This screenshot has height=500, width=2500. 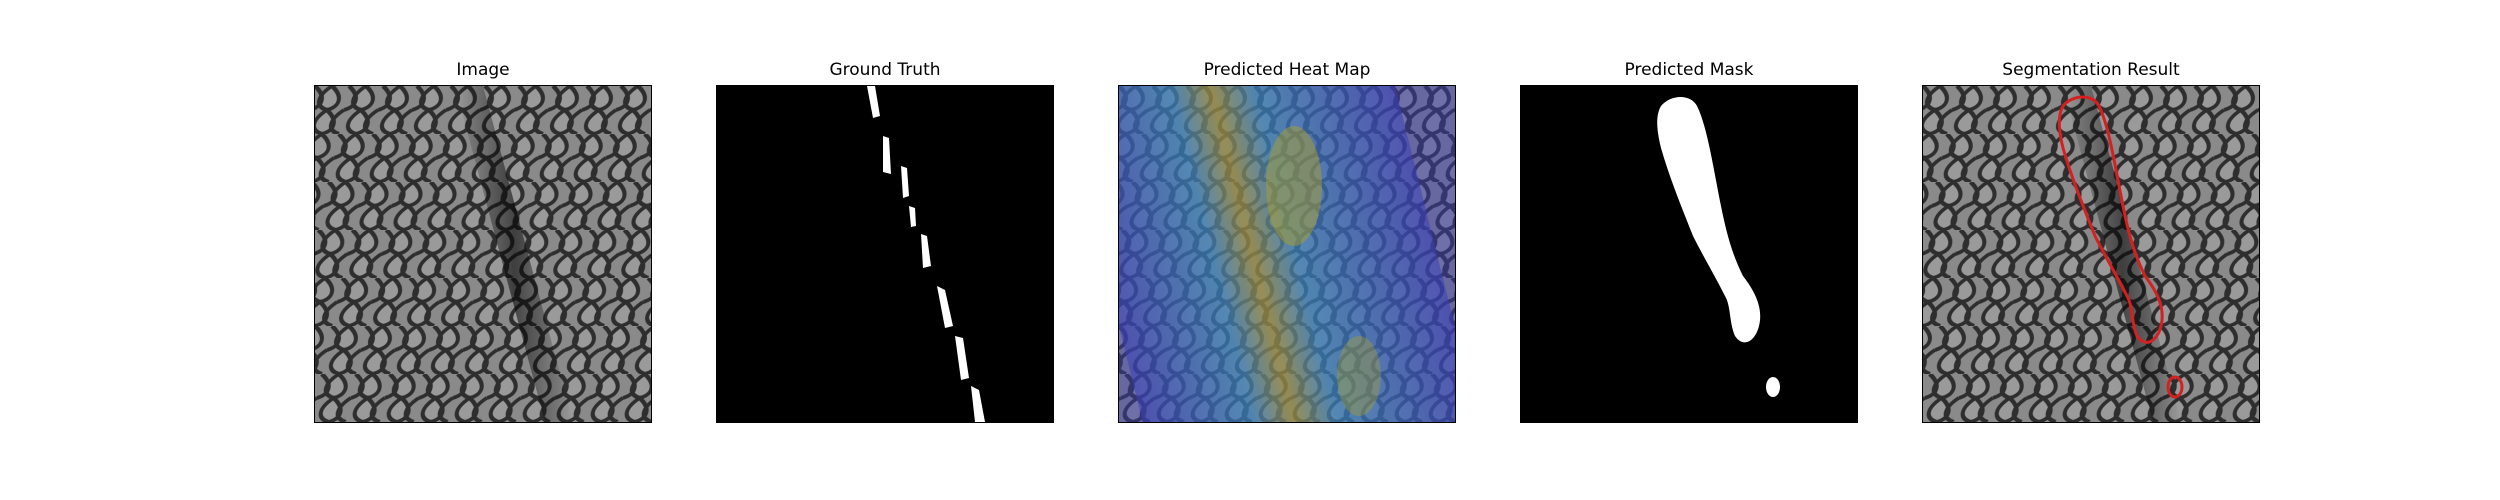 What do you see at coordinates (1287, 70) in the screenshot?
I see `panel-title-heatmap: Predicted Heat Map` at bounding box center [1287, 70].